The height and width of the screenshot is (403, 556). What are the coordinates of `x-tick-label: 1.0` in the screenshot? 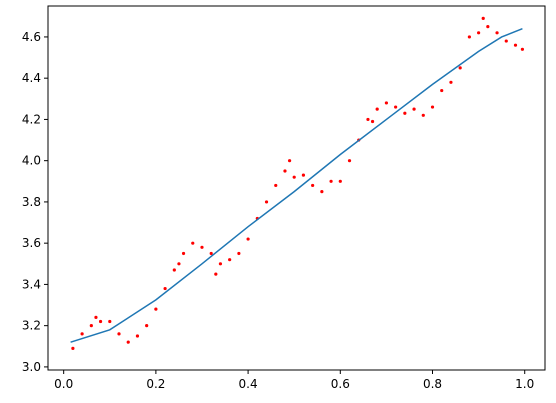 It's located at (524, 384).